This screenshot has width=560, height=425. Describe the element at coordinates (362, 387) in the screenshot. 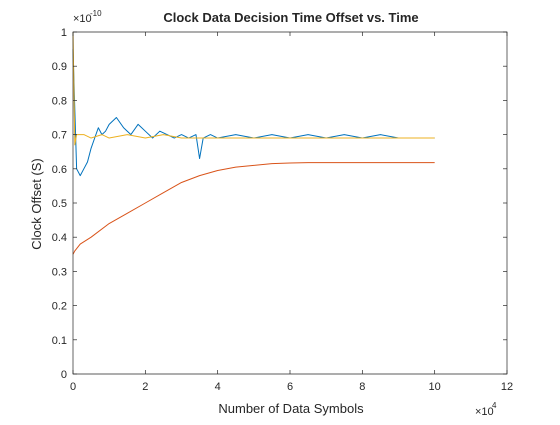

I see `x-tick-label: 8` at that location.